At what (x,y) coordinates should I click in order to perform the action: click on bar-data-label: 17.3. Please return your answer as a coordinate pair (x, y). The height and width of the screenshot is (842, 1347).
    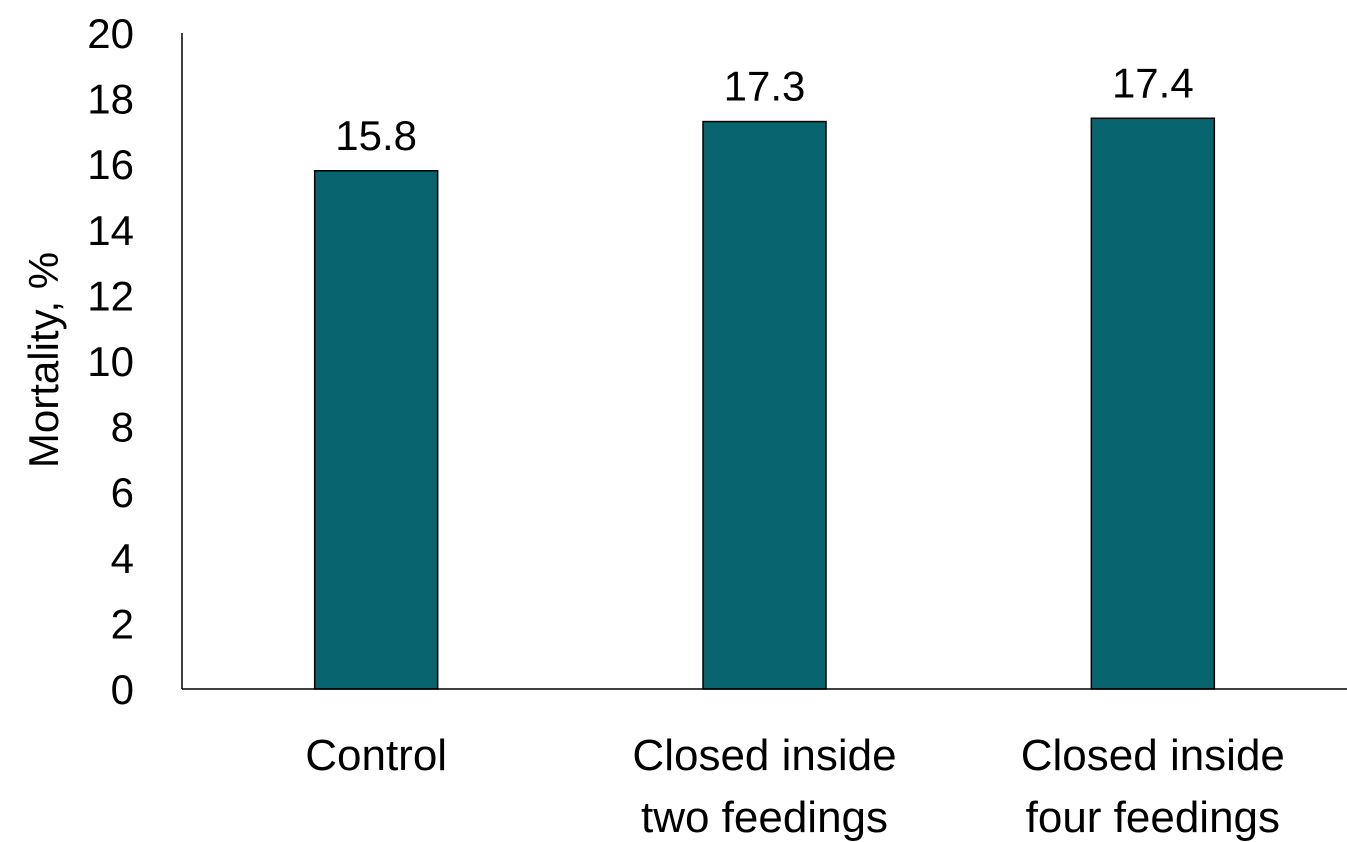
    Looking at the image, I should click on (765, 86).